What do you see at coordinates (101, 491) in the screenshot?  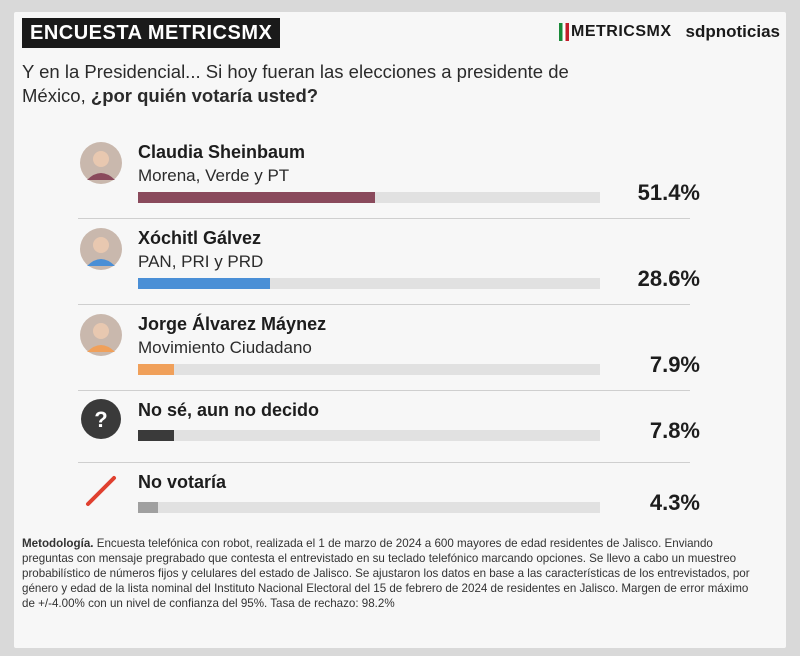 I see `slash-icon` at bounding box center [101, 491].